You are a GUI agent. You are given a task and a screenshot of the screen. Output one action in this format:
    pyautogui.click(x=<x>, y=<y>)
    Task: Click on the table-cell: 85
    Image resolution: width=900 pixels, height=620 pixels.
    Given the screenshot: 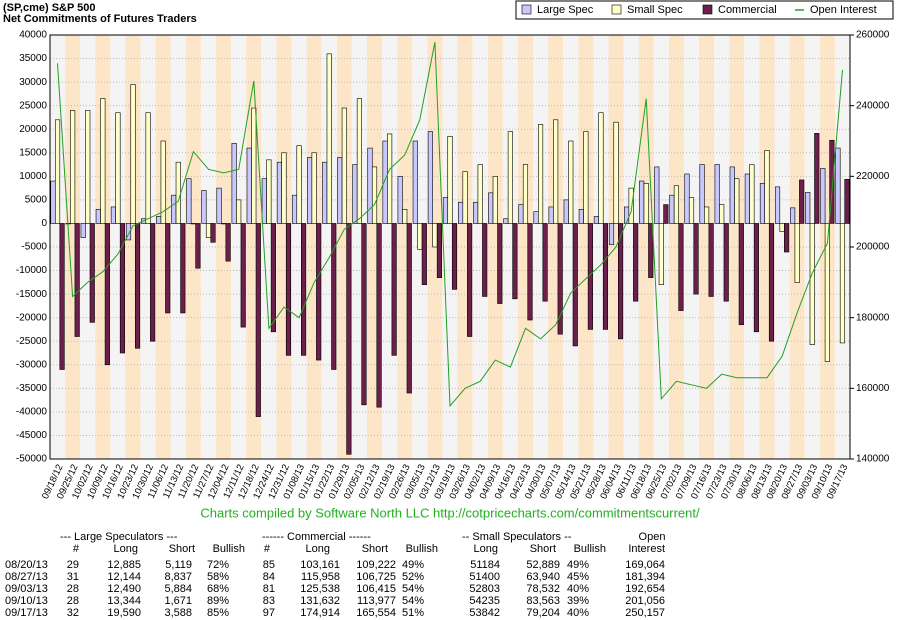 What is the action you would take?
    pyautogui.click(x=269, y=565)
    